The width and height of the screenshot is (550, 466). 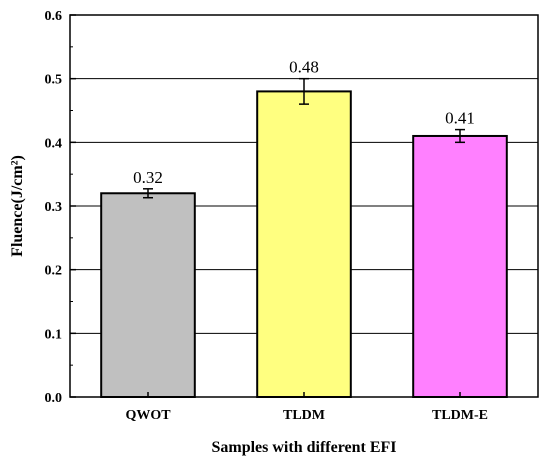 I want to click on x-tick-label: TLDM-E, so click(x=460, y=415).